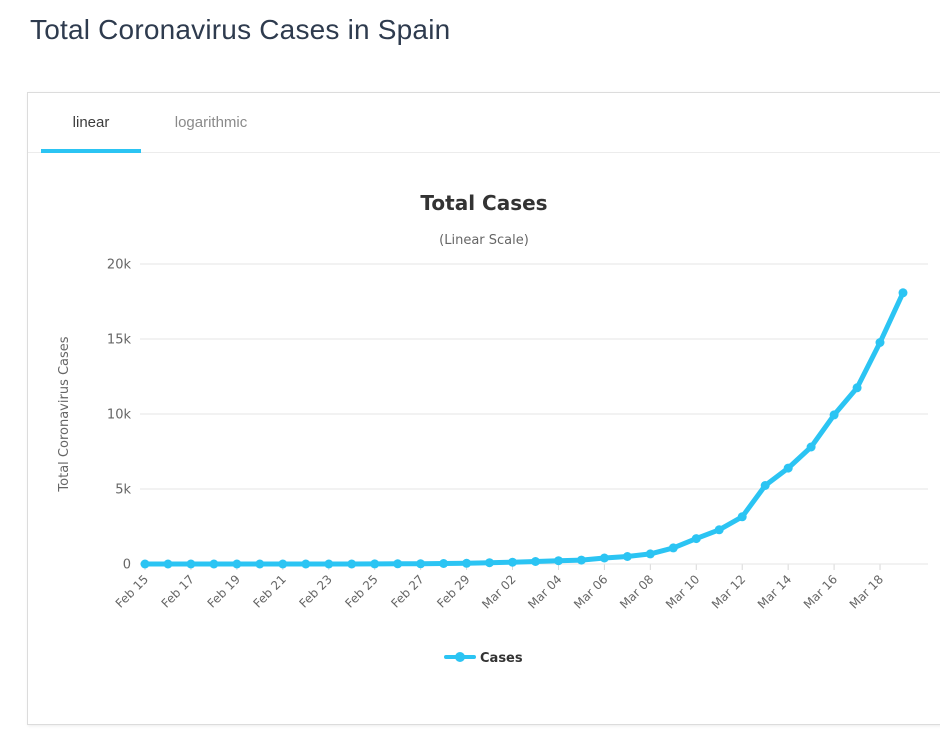  What do you see at coordinates (590, 591) in the screenshot?
I see `x-tick-label: Mar 06` at bounding box center [590, 591].